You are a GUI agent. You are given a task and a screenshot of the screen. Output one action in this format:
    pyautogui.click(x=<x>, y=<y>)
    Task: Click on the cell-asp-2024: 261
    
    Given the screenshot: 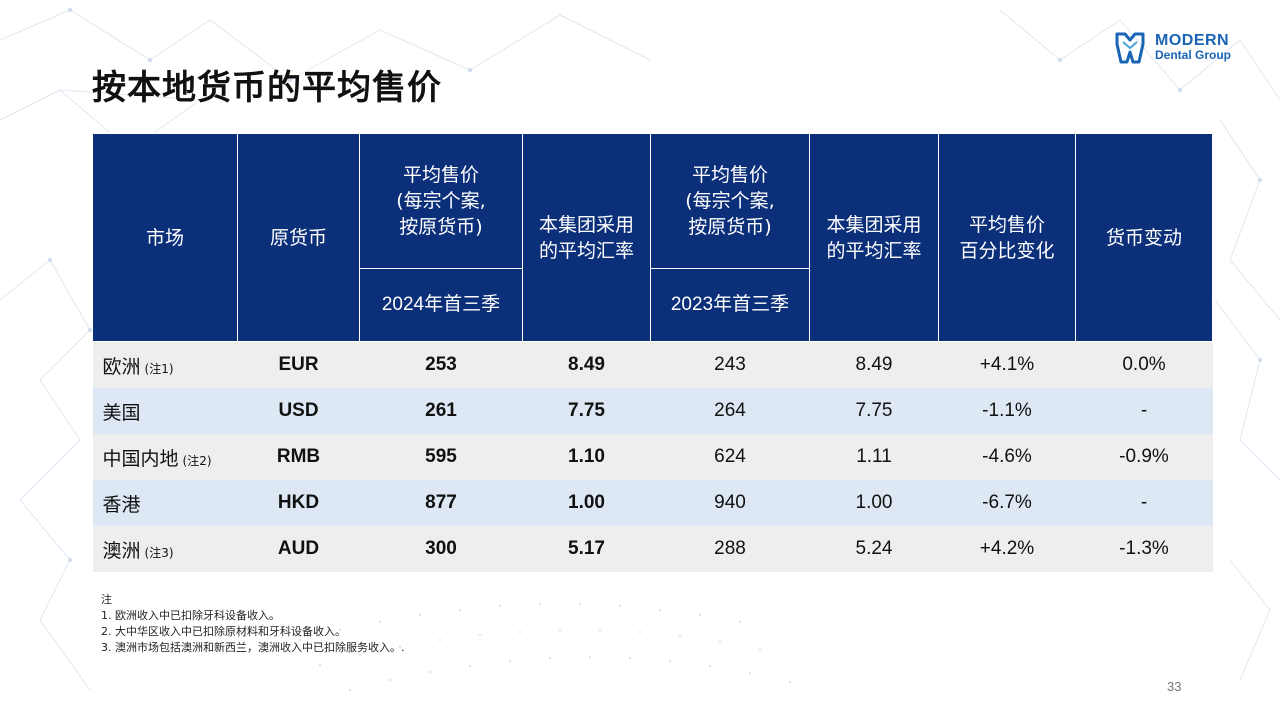 What is the action you would take?
    pyautogui.click(x=441, y=411)
    